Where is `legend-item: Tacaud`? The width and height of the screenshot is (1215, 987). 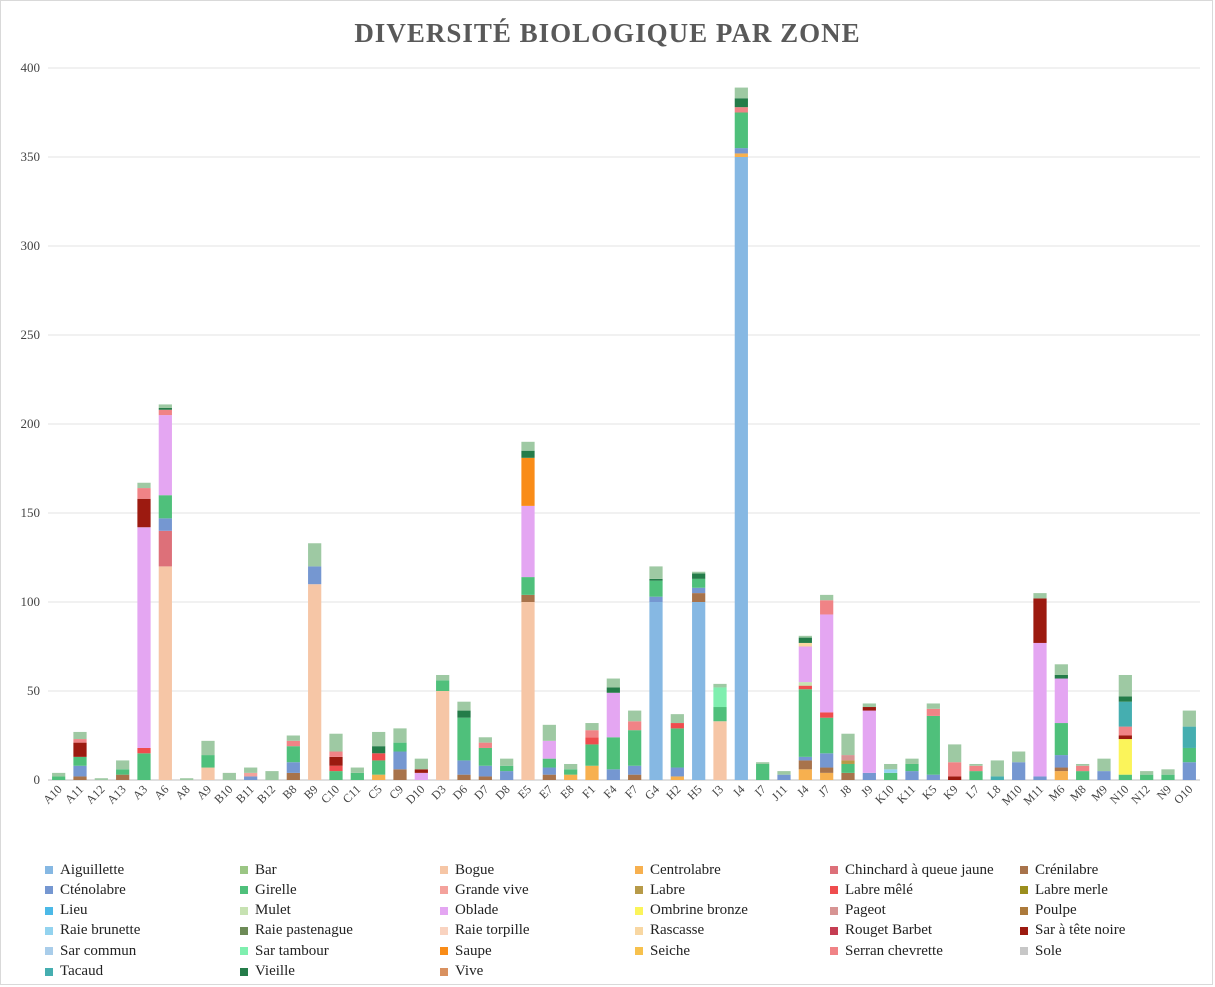
legend-item: Tacaud is located at coordinates (74, 972).